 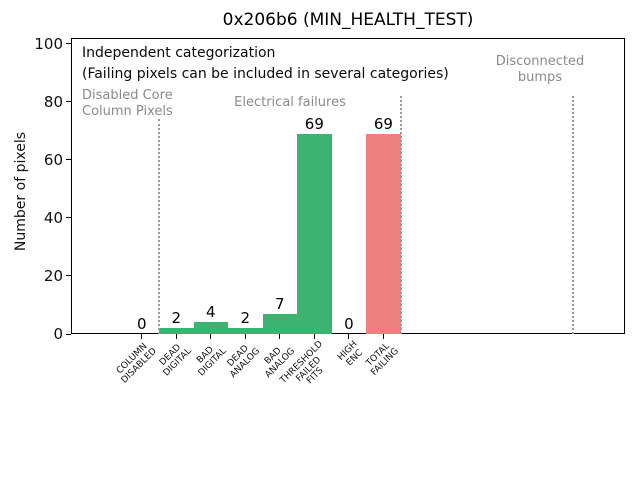 I want to click on chart-title: 0x206b6 (MIN_HEALTH_TEST), so click(x=348, y=20).